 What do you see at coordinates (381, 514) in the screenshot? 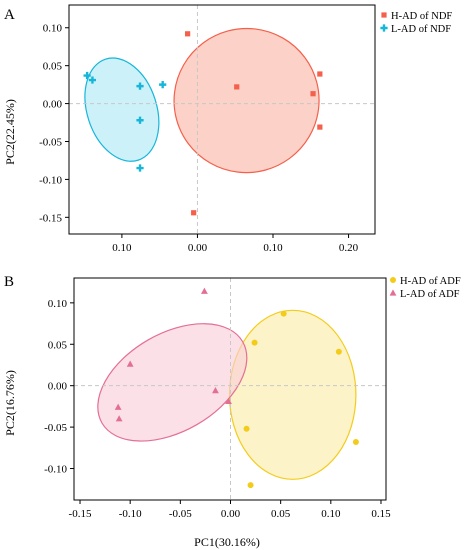
I see `panel-b-x-tick-label-6: 0.15` at bounding box center [381, 514].